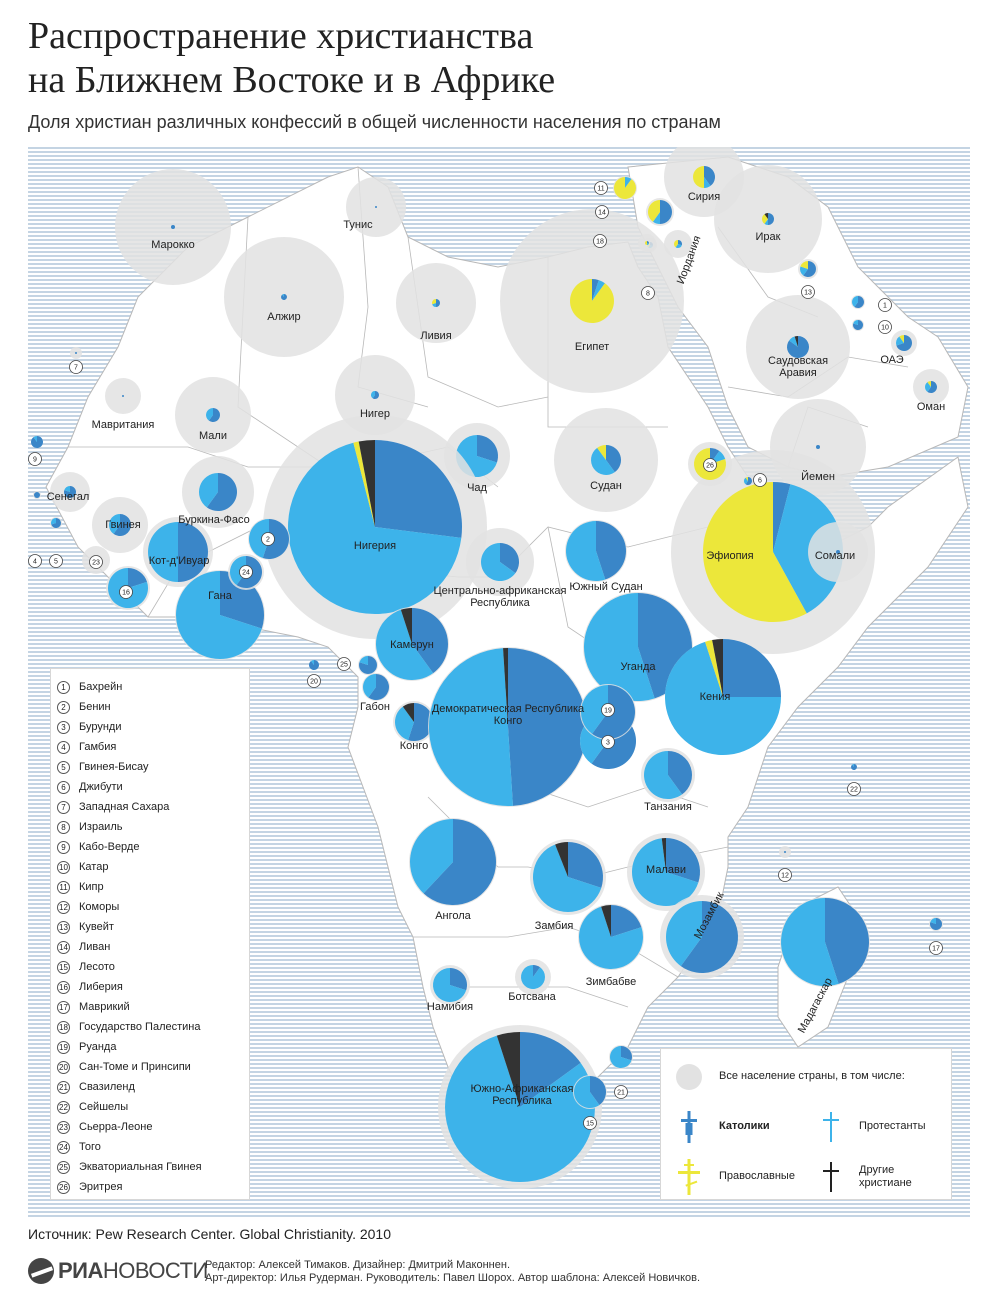 Image resolution: width=998 pixels, height=1300 pixels. Describe the element at coordinates (831, 1177) in the screenshot. I see `other-cross-icon` at that location.